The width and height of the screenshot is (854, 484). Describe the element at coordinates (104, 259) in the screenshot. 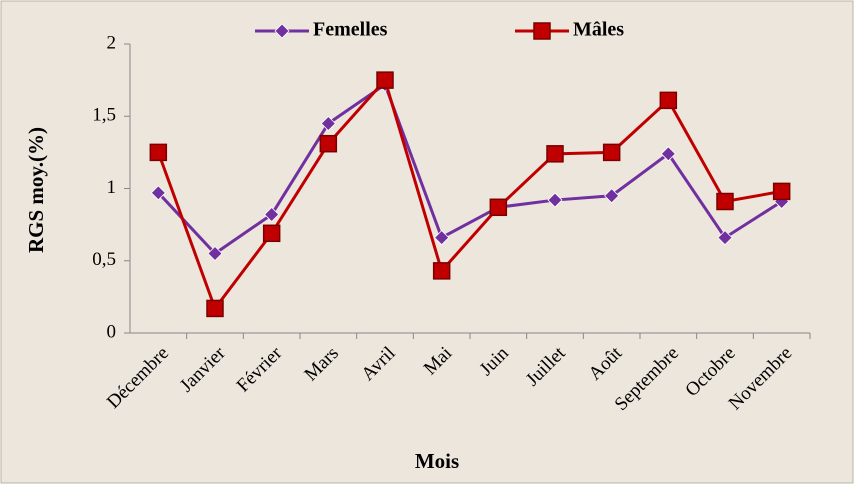

I see `y-tick-label: 0,5` at that location.